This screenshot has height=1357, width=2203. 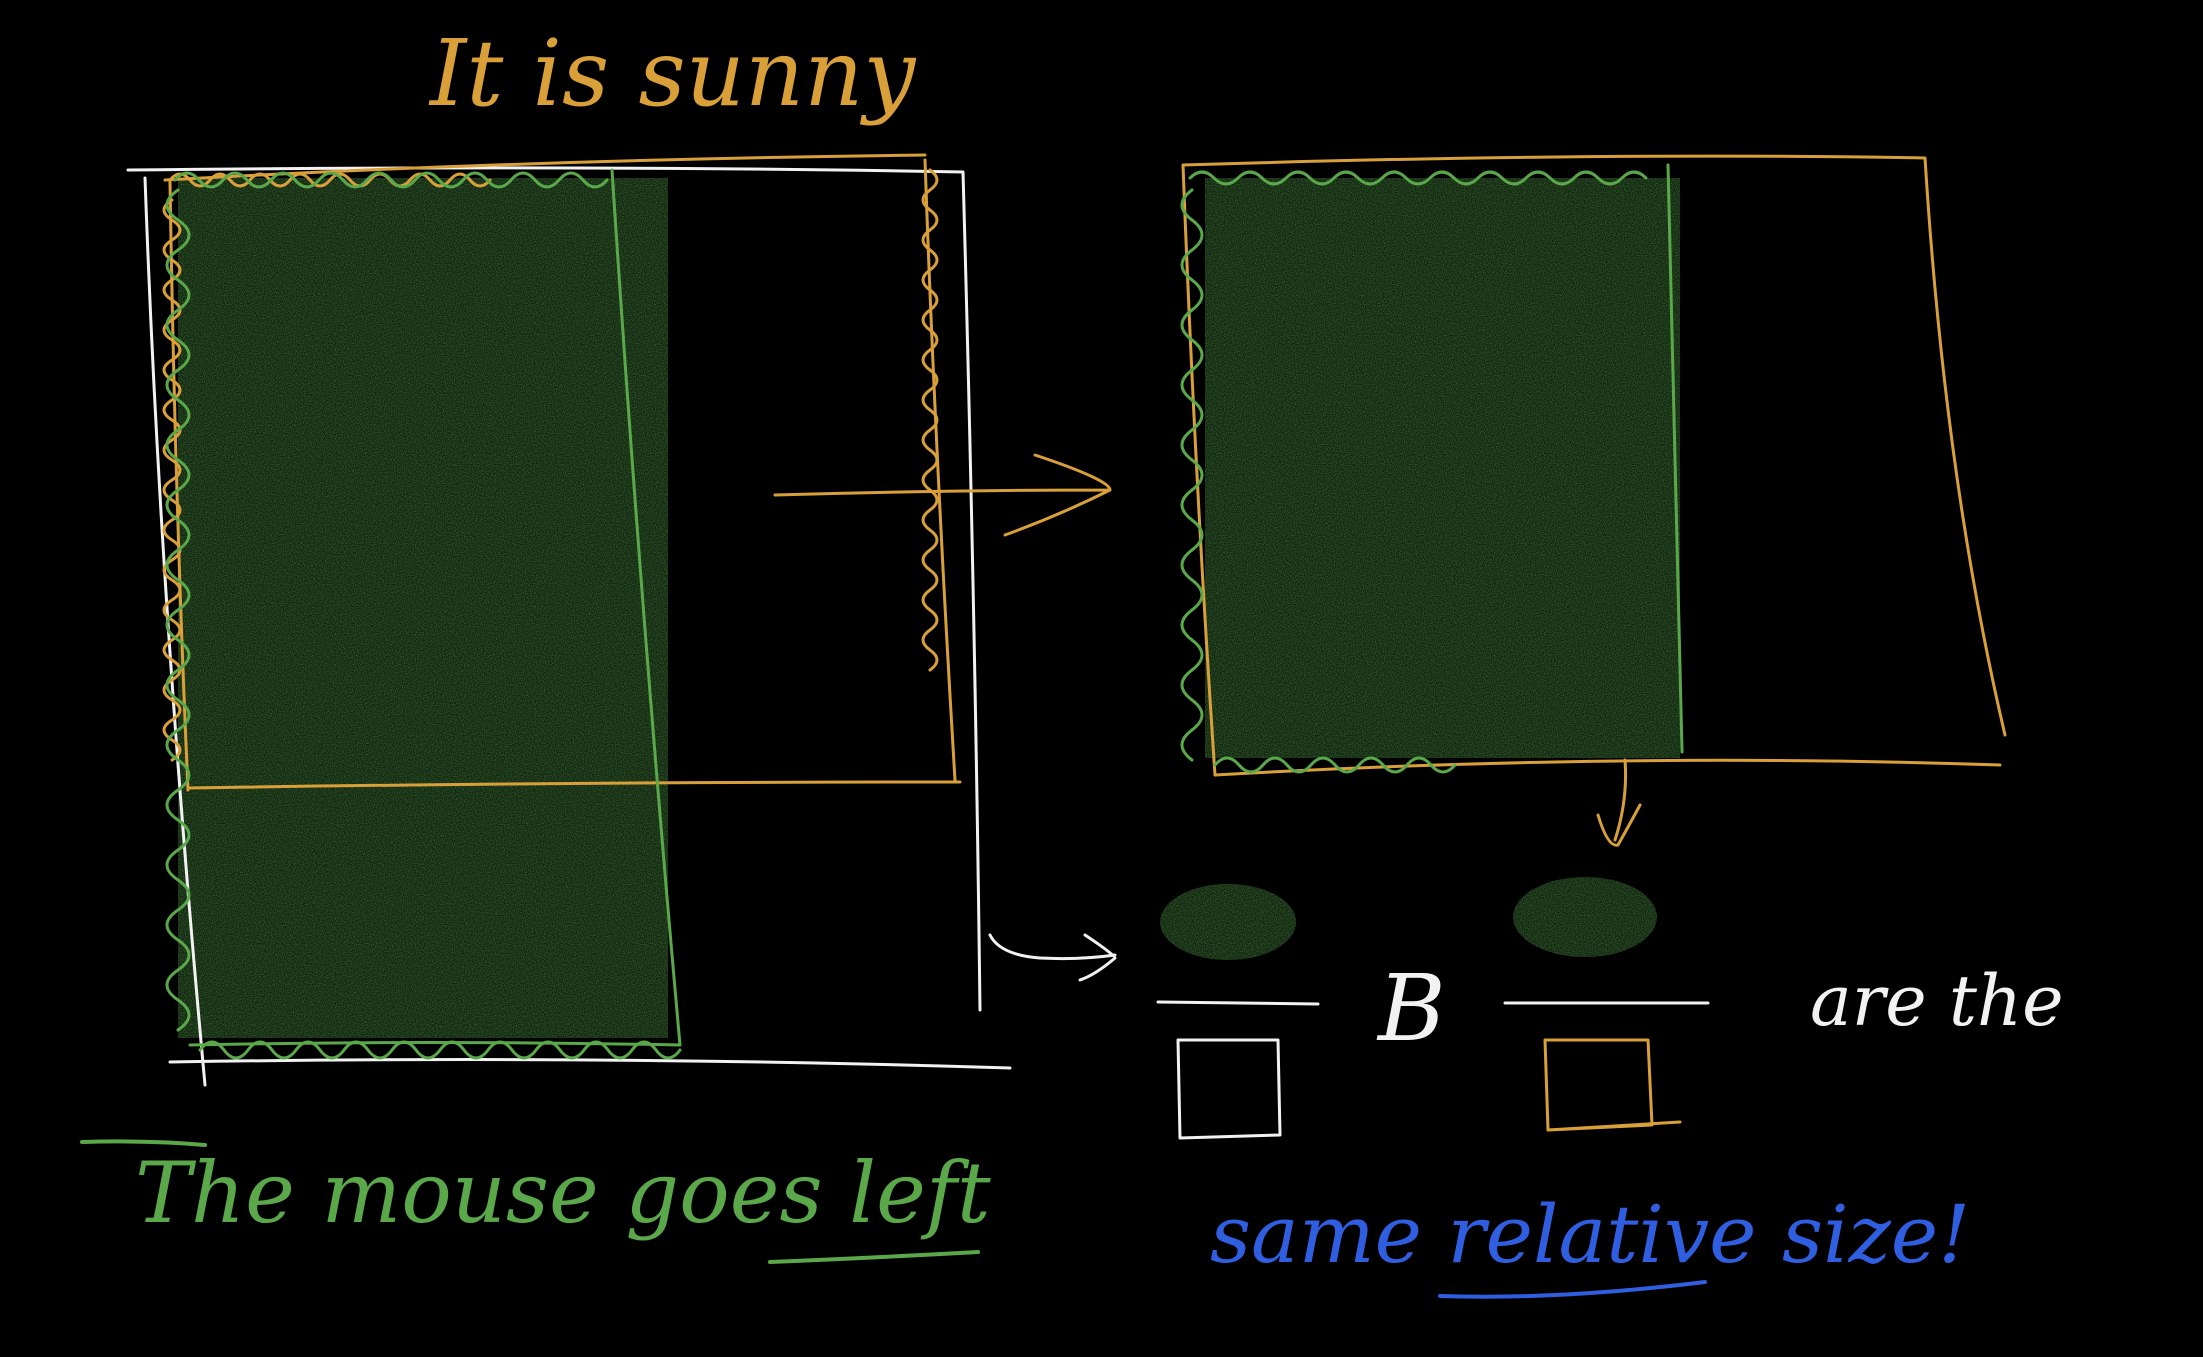 I want to click on left-green-squiggle-bottom, so click(x=440, y=1050).